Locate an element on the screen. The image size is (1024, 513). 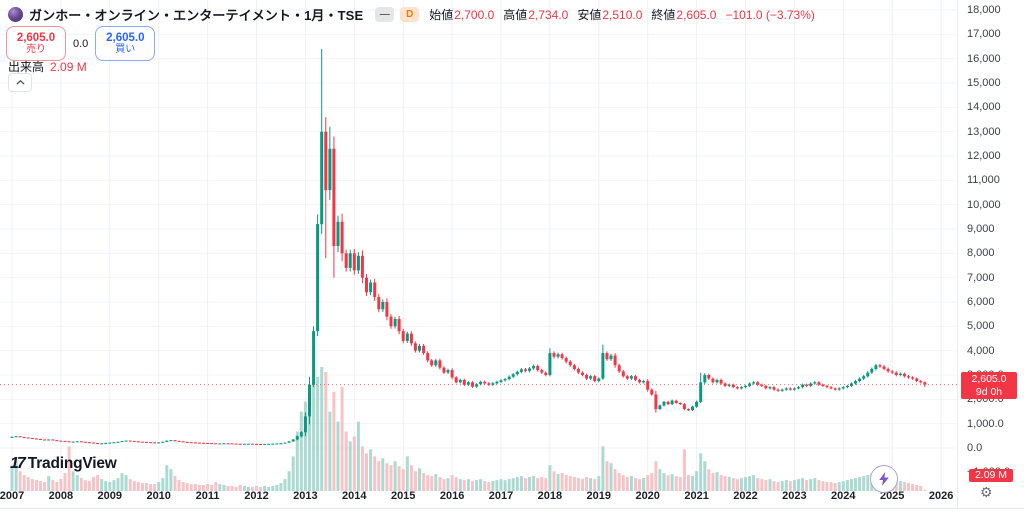
price-axis-tick: 1,000.0 is located at coordinates (985, 423).